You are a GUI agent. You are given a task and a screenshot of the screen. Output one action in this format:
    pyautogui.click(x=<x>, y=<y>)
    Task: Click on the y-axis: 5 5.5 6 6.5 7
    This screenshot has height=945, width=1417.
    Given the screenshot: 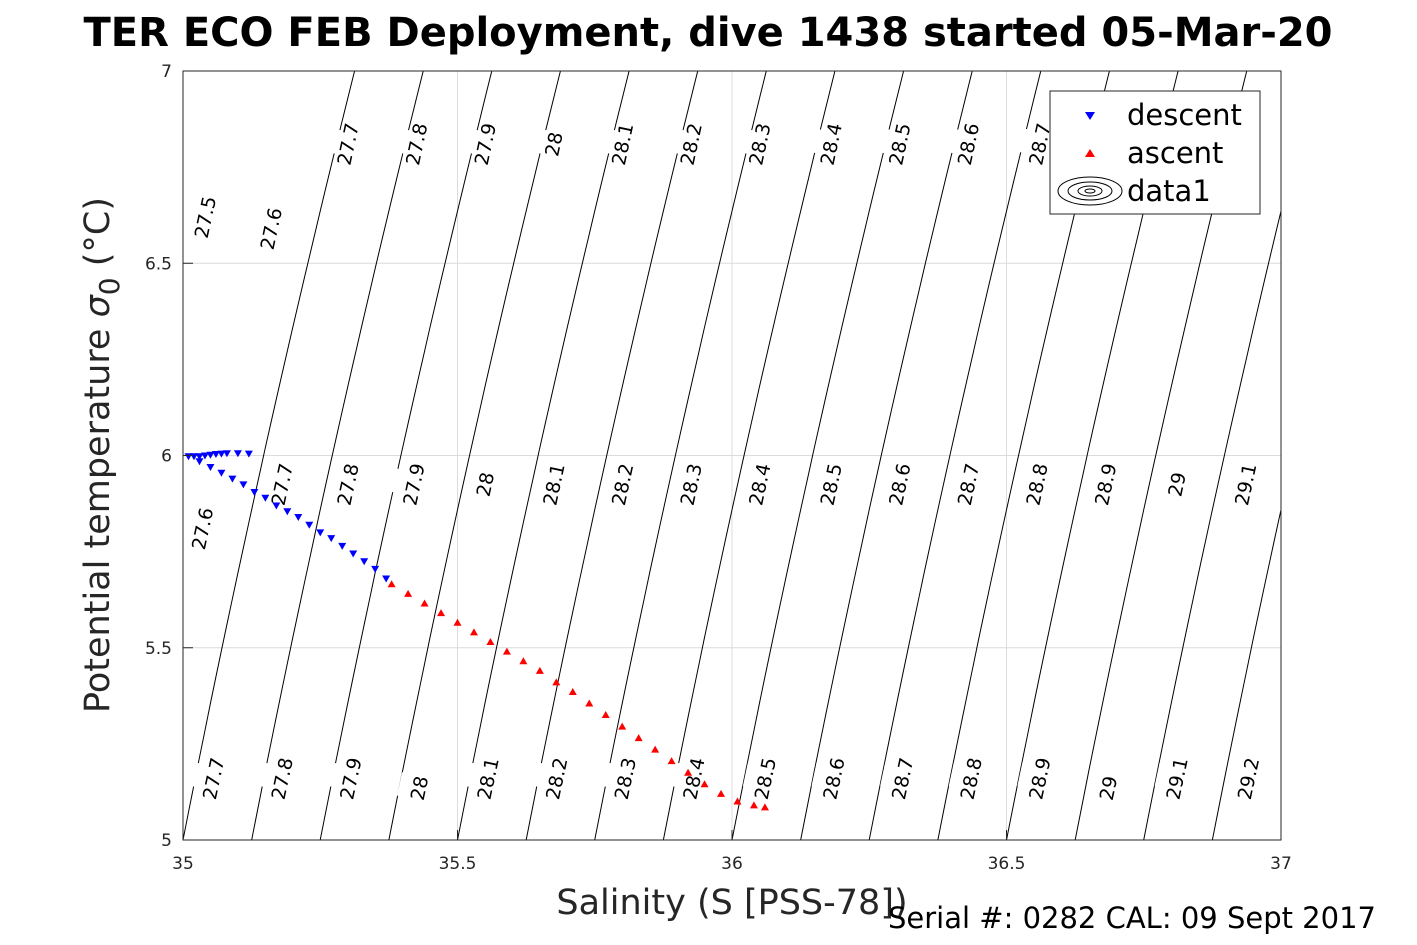 What is the action you would take?
    pyautogui.click(x=169, y=456)
    